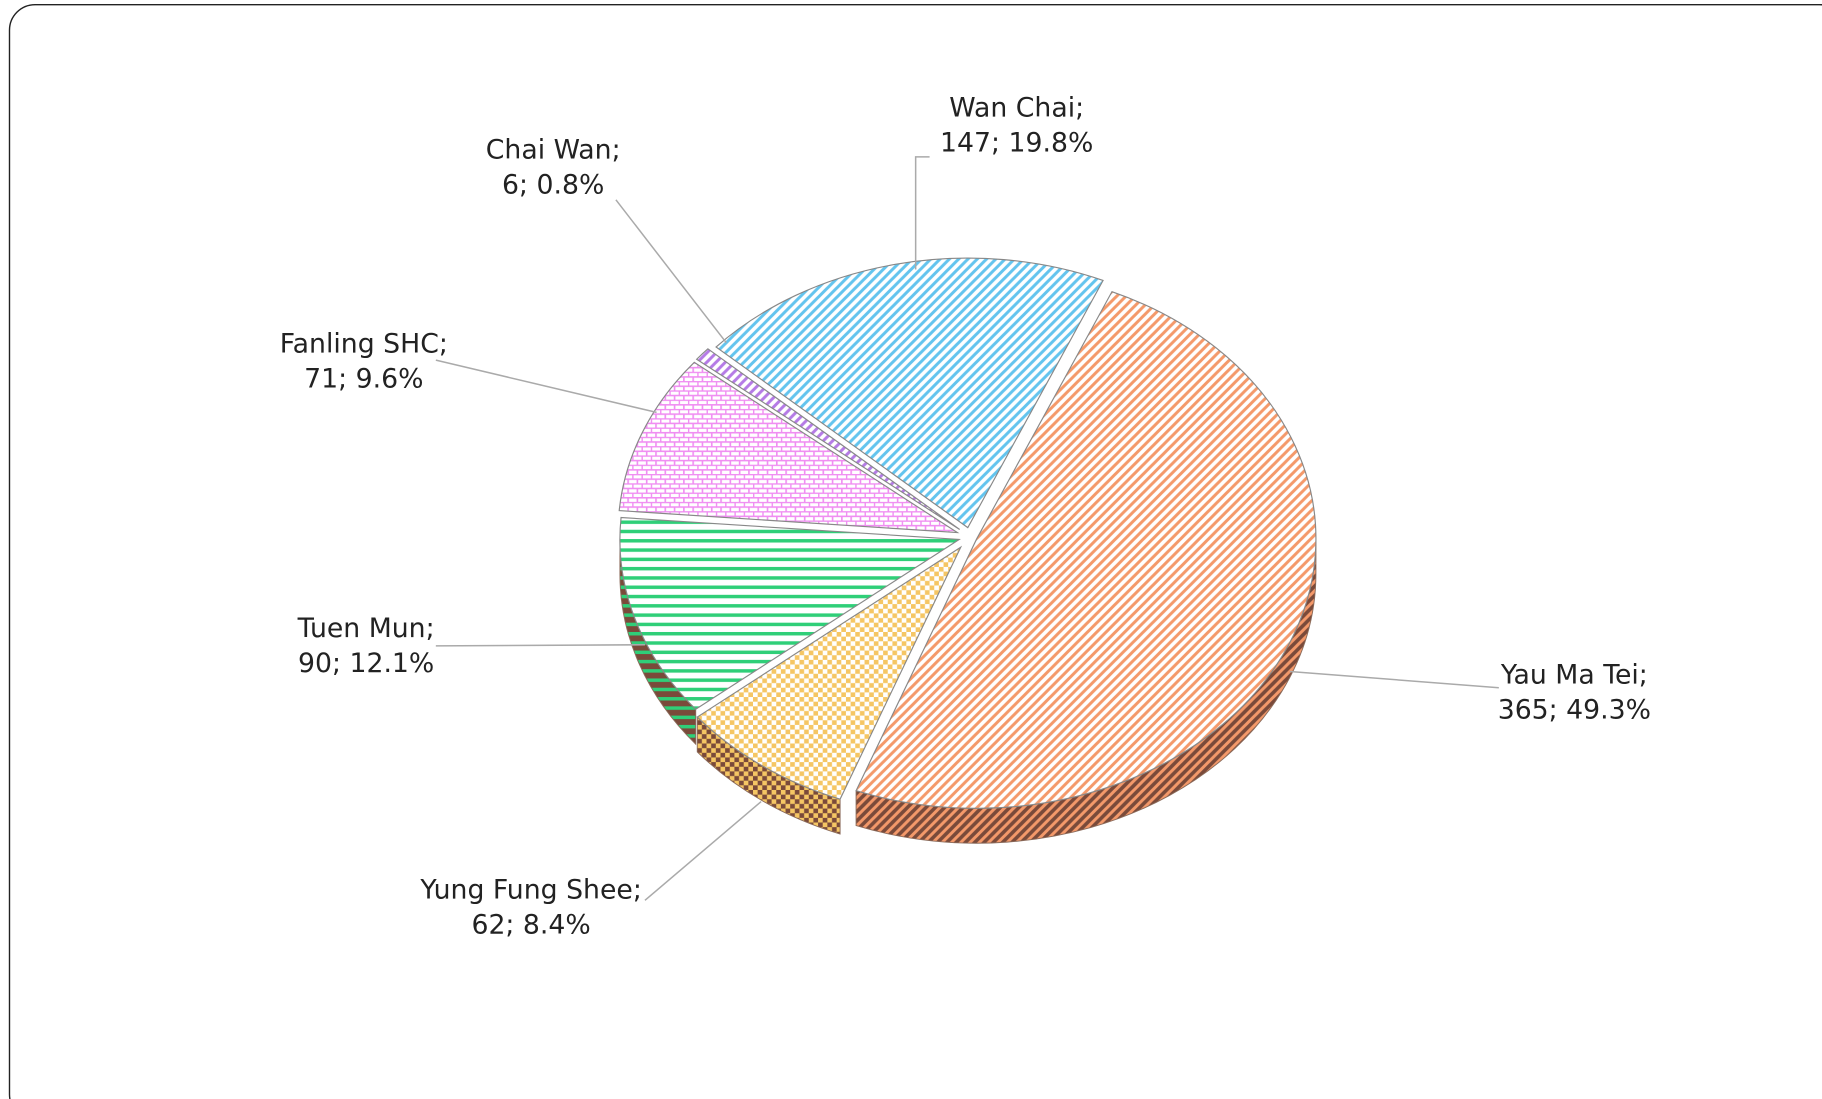 Image resolution: width=1822 pixels, height=1099 pixels. What do you see at coordinates (363, 378) in the screenshot?
I see `value-label: 71; 9.6%` at bounding box center [363, 378].